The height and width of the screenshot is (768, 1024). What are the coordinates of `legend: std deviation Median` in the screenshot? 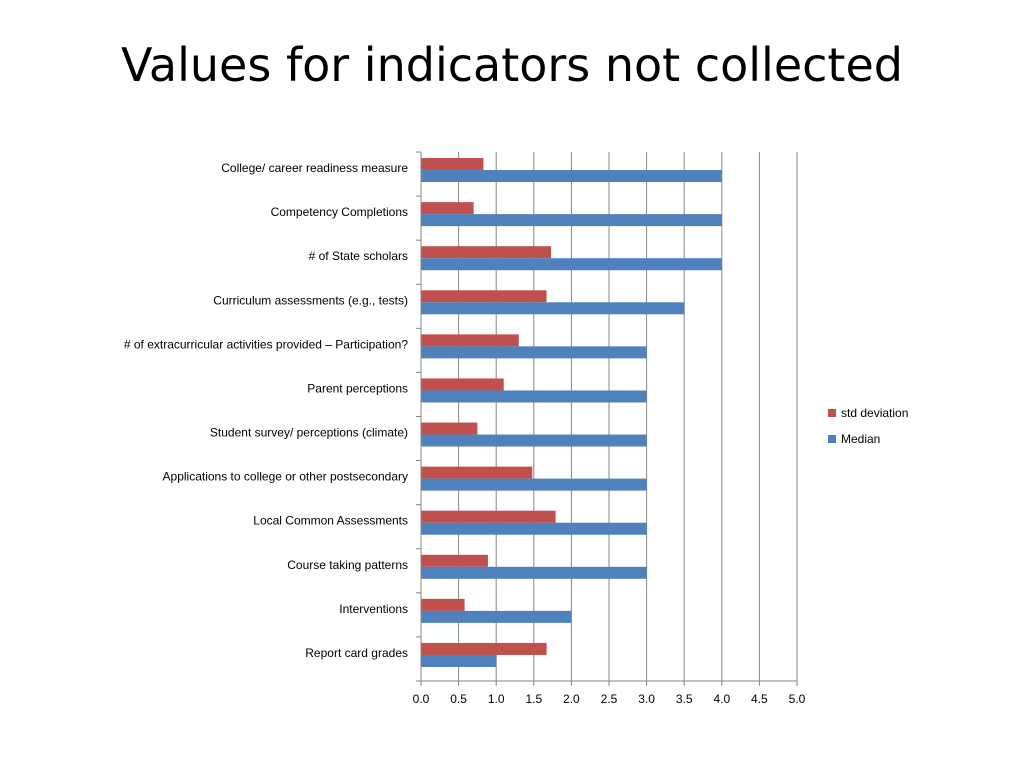 It's located at (868, 426).